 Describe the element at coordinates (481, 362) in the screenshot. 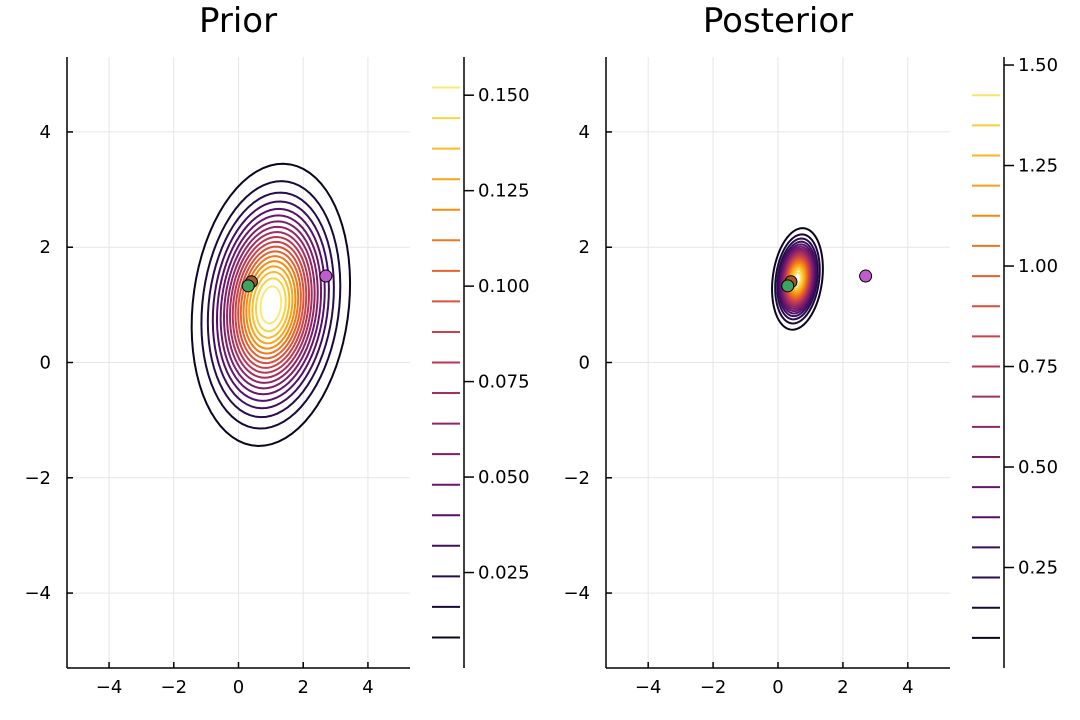

I see `colorbar-prior: 0.025 0.050 0.075 0.100 0.125 0.150` at that location.